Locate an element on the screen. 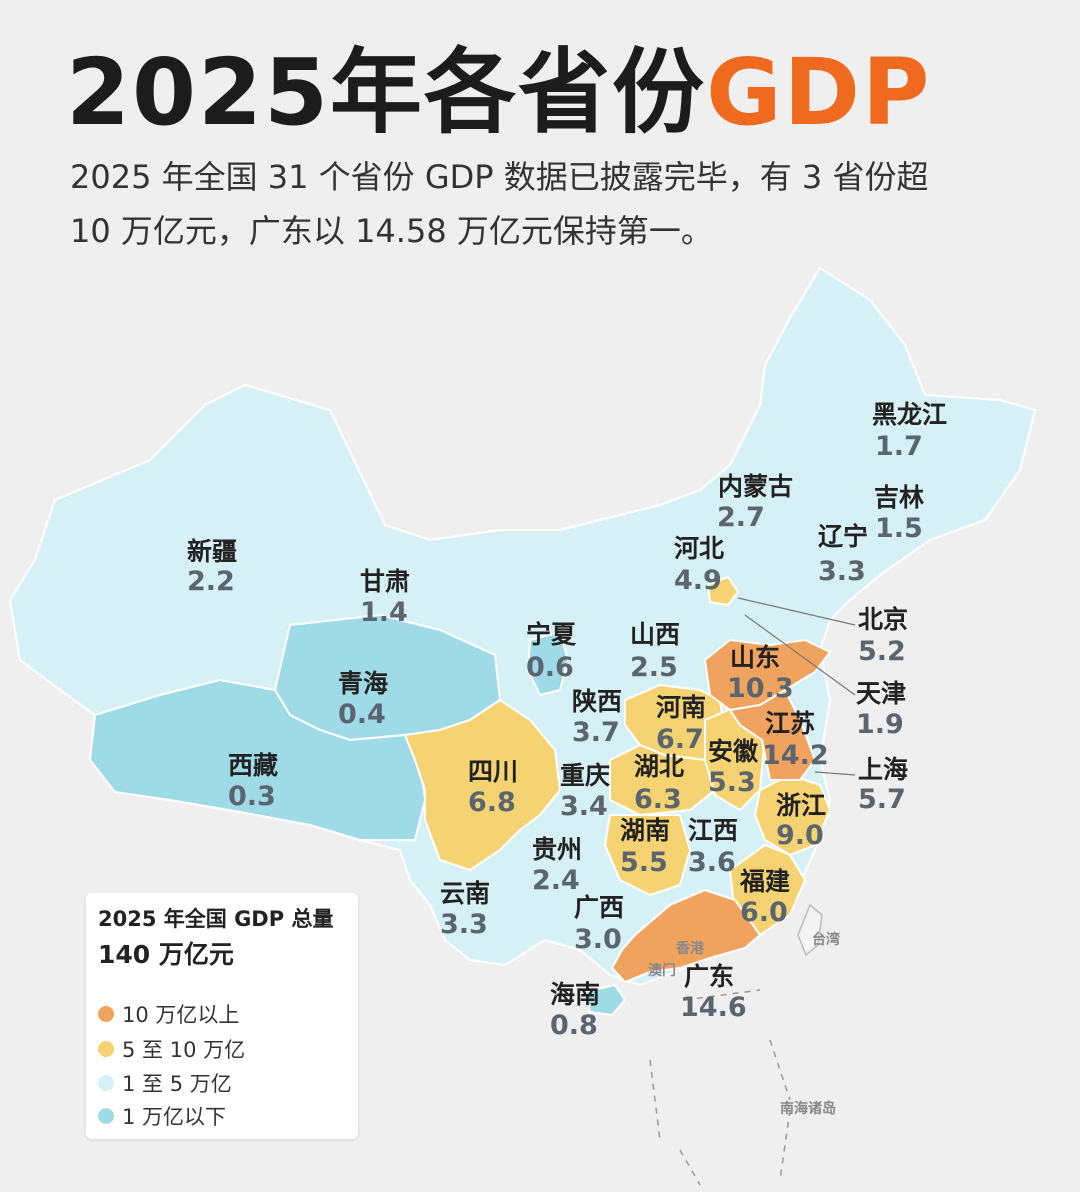  province-heilongjiang: 黑龙江 1.7 is located at coordinates (909, 431).